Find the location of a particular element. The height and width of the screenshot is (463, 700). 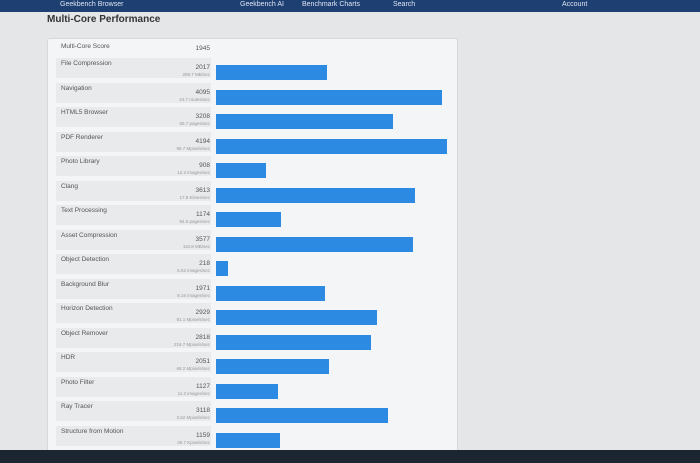

benchmark-score: 1127 is located at coordinates (203, 386).